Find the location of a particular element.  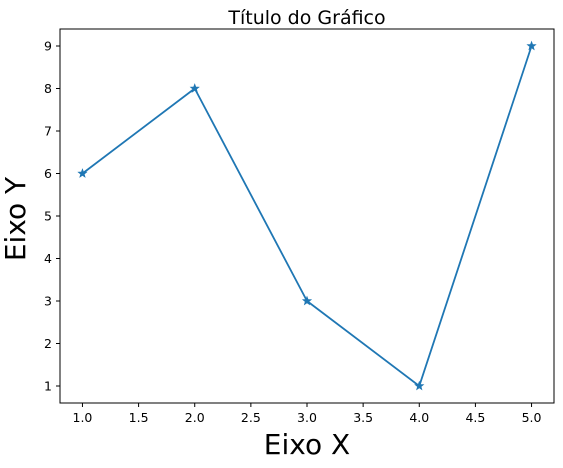

y-tick-label: 5 is located at coordinates (48, 216).